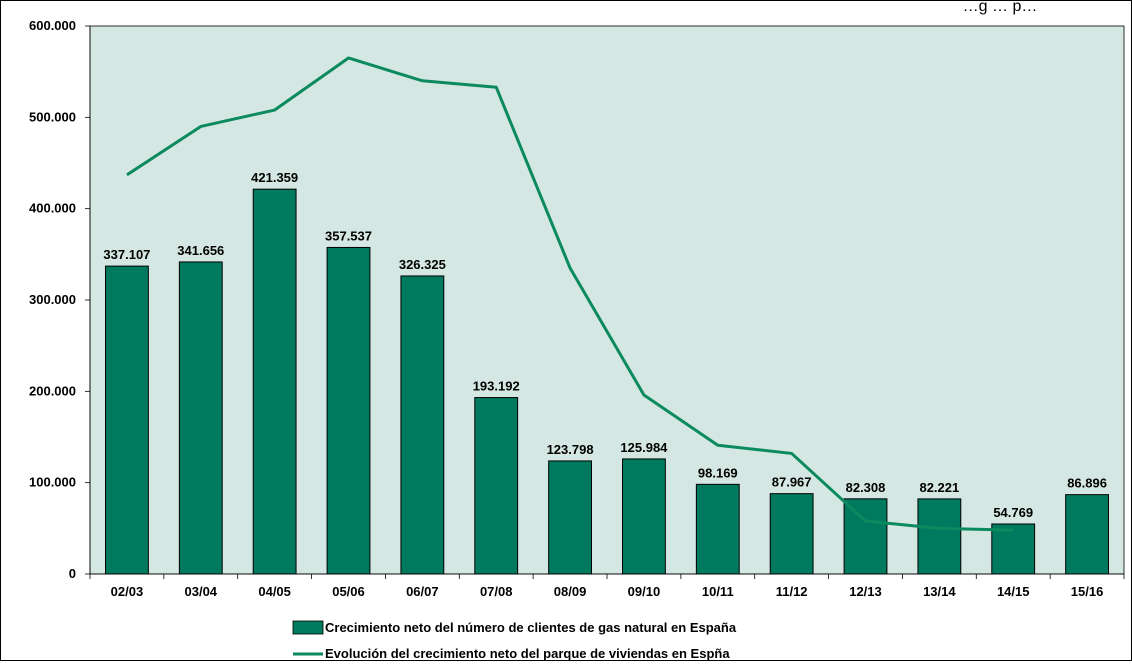 The width and height of the screenshot is (1132, 666). What do you see at coordinates (72, 573) in the screenshot?
I see `y-tick-label: 0` at bounding box center [72, 573].